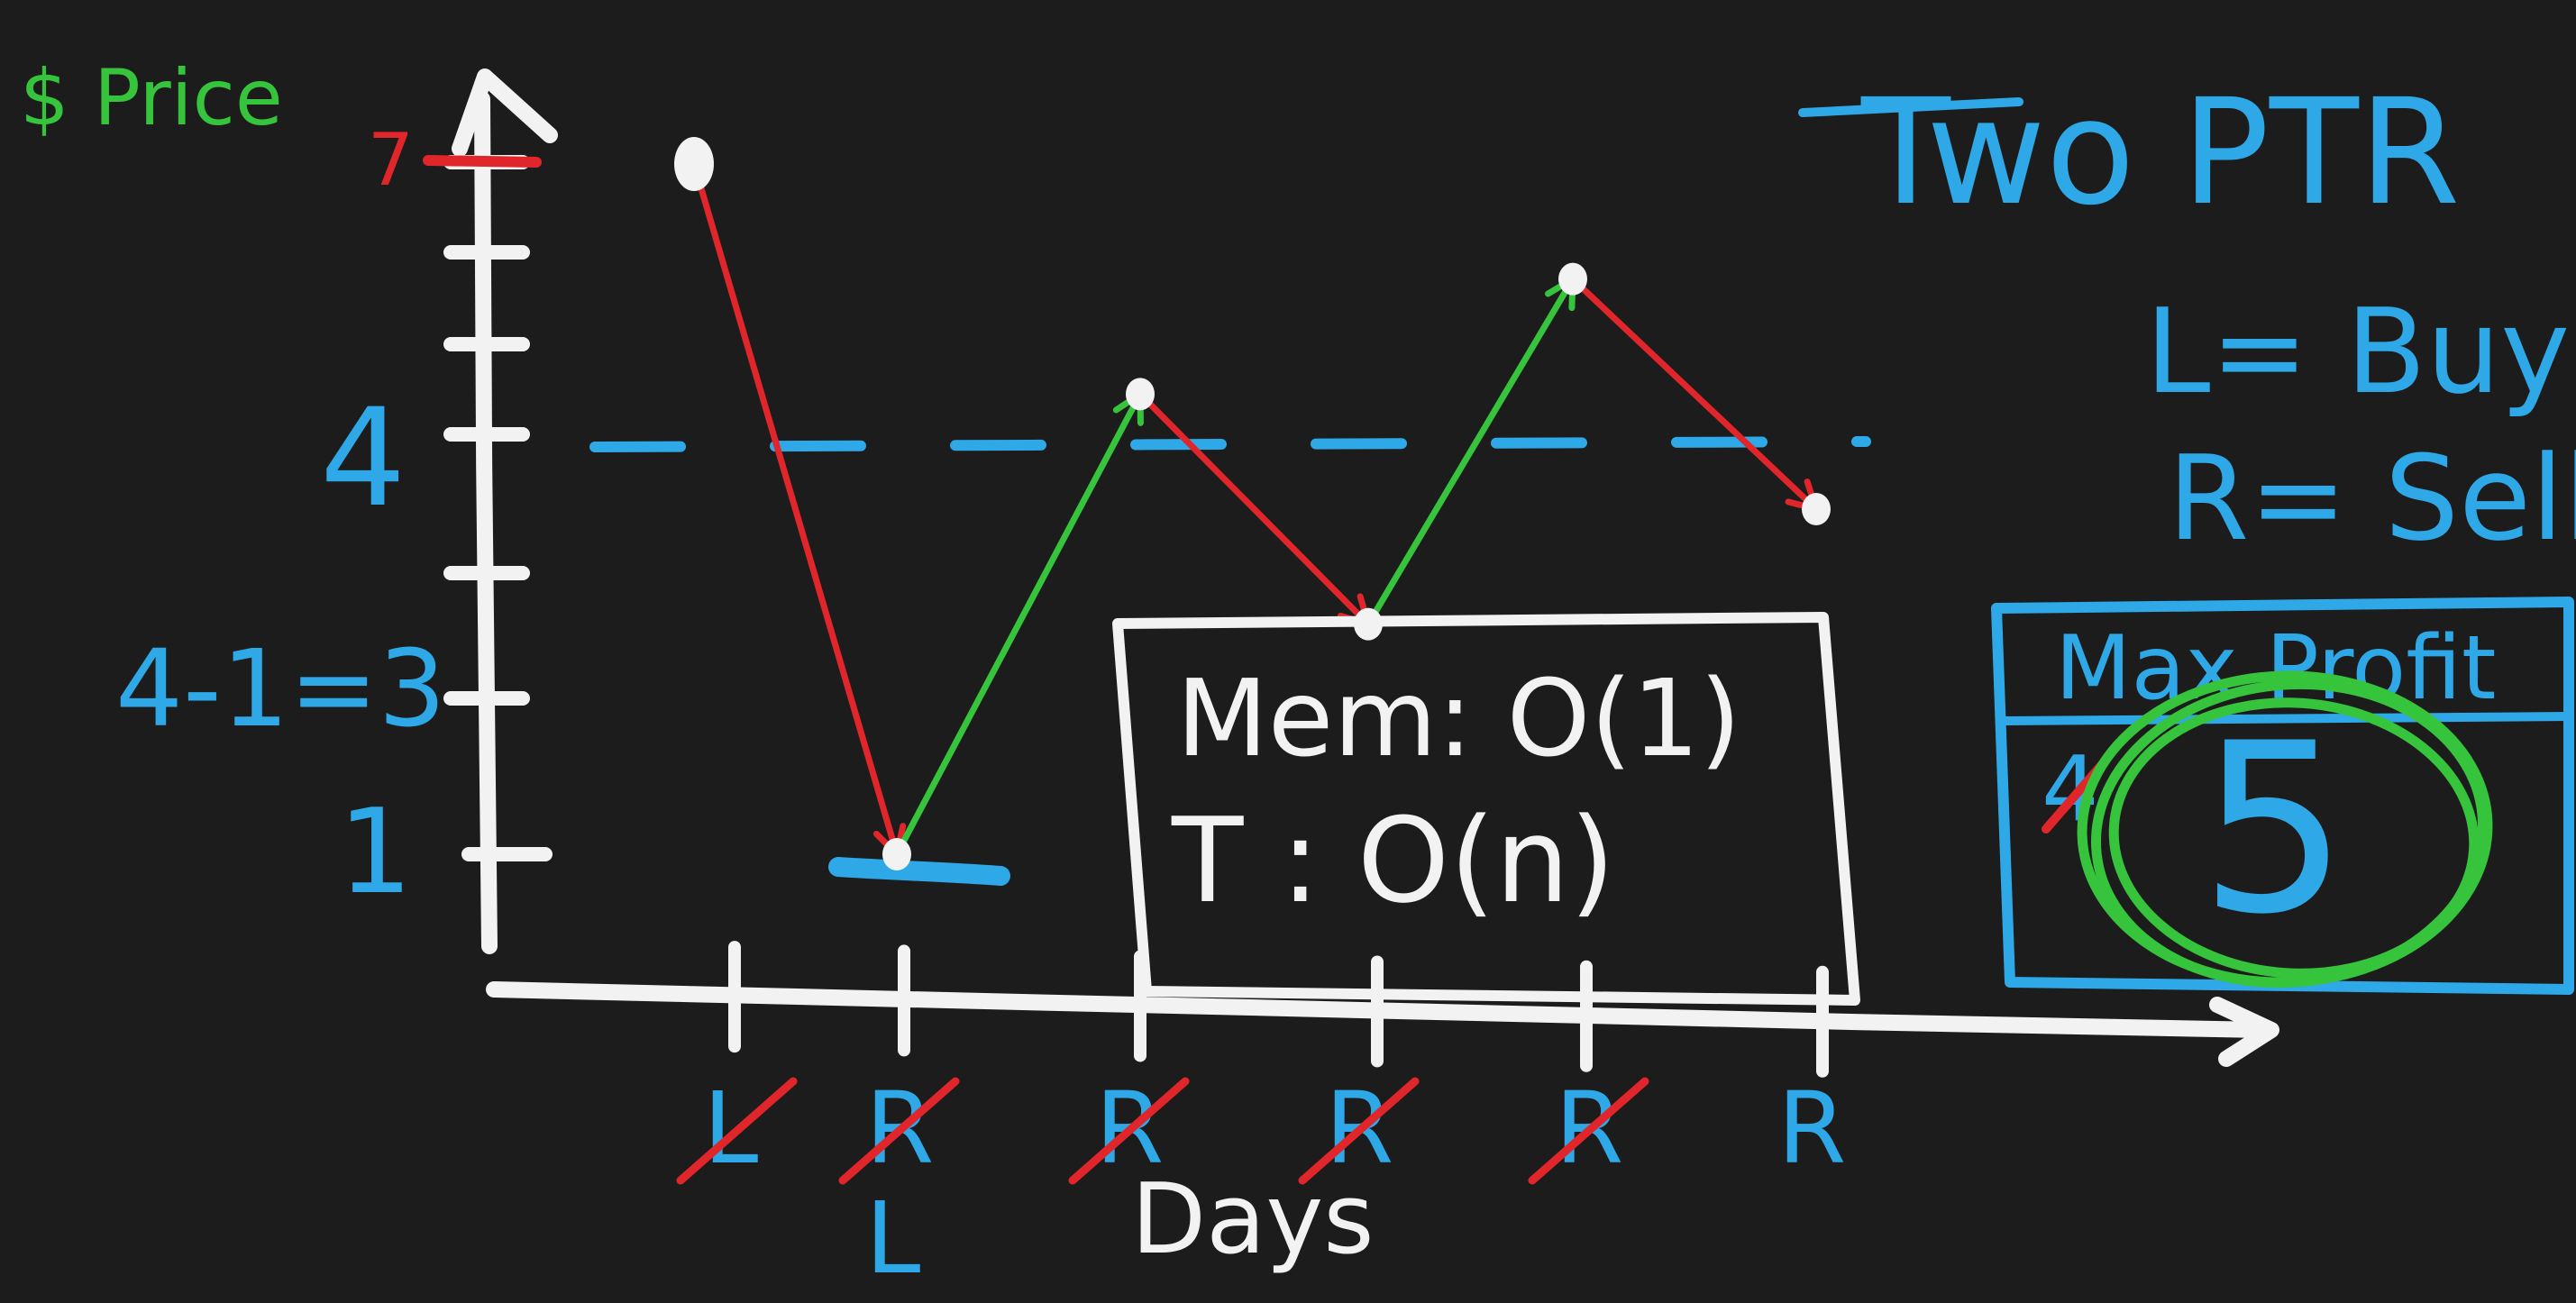 Image resolution: width=2576 pixels, height=1303 pixels. I want to click on max-profit-divider, so click(2287, 718).